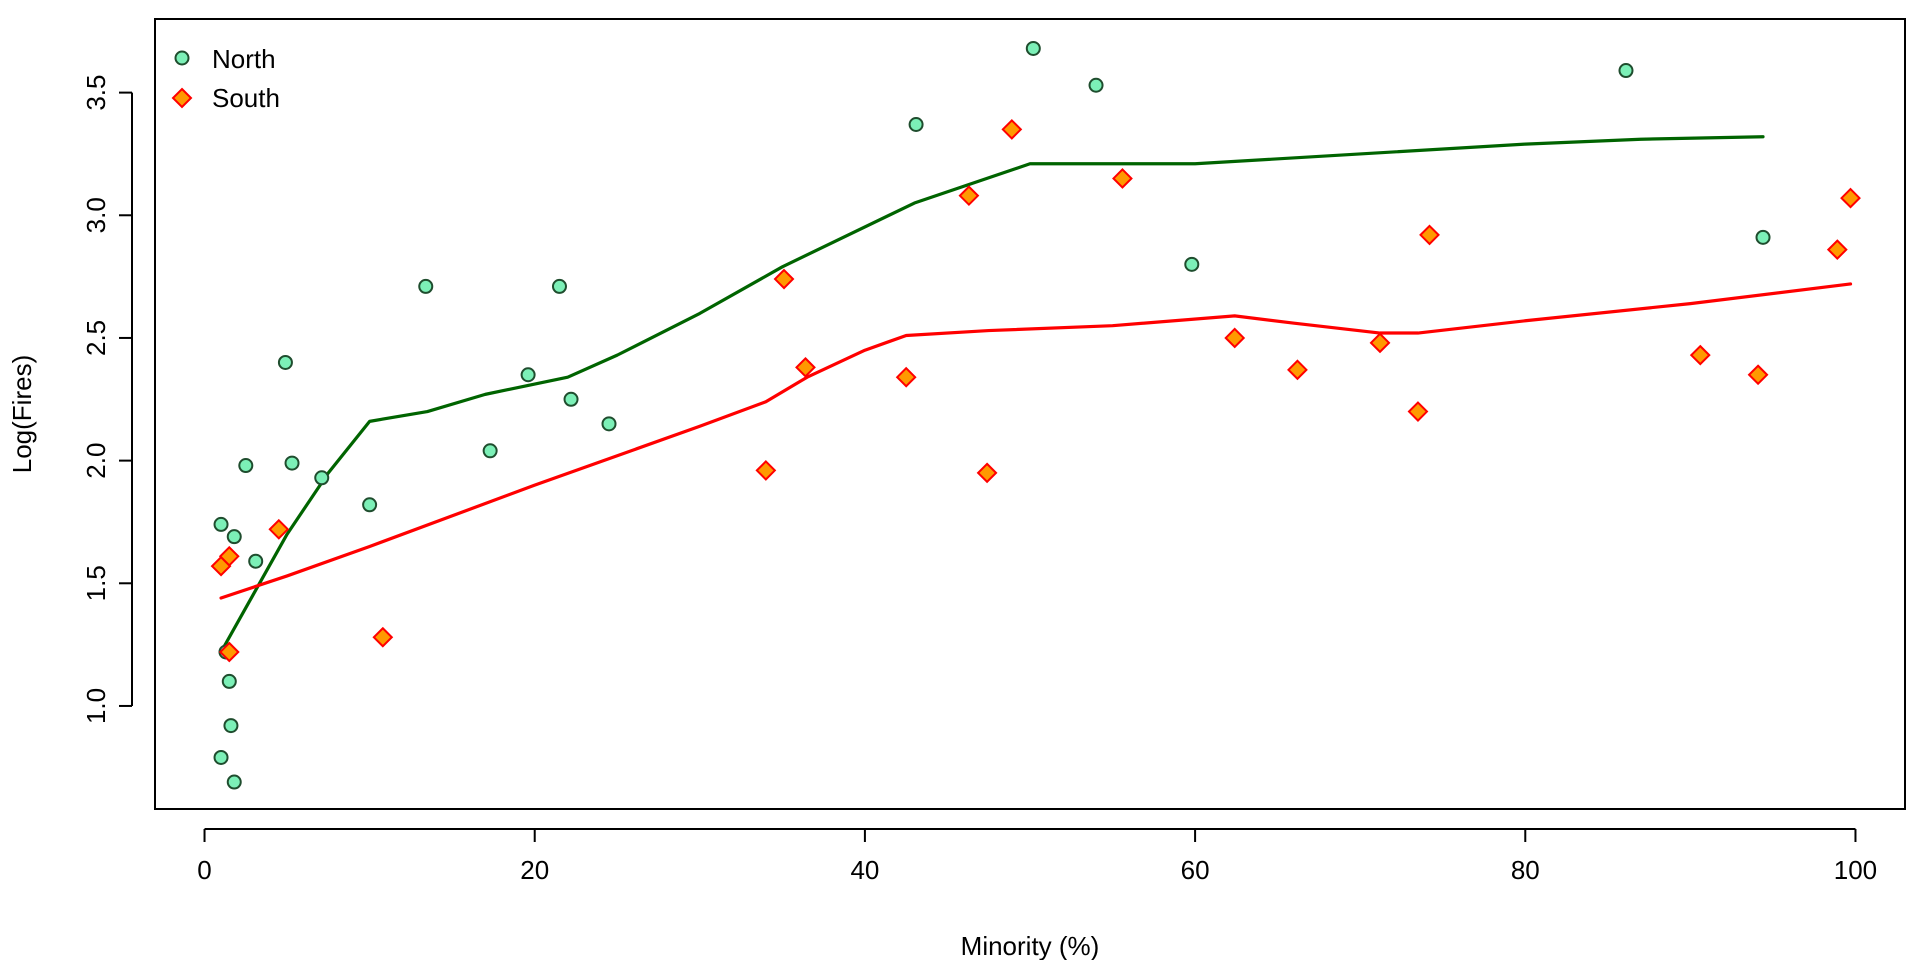  What do you see at coordinates (22, 414) in the screenshot?
I see `y-axis-label: Log(Fires)` at bounding box center [22, 414].